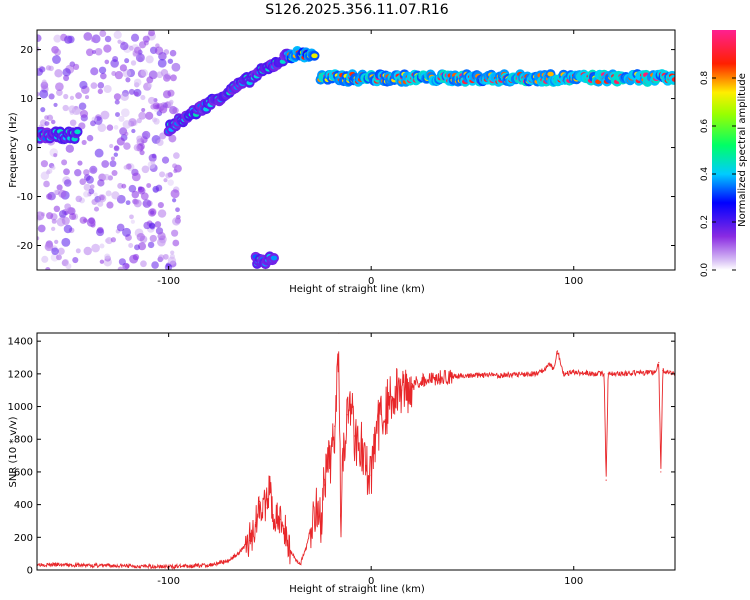 The width and height of the screenshot is (750, 600). What do you see at coordinates (357, 589) in the screenshot?
I see `snr-xlabel: Height of straight line (km)` at bounding box center [357, 589].